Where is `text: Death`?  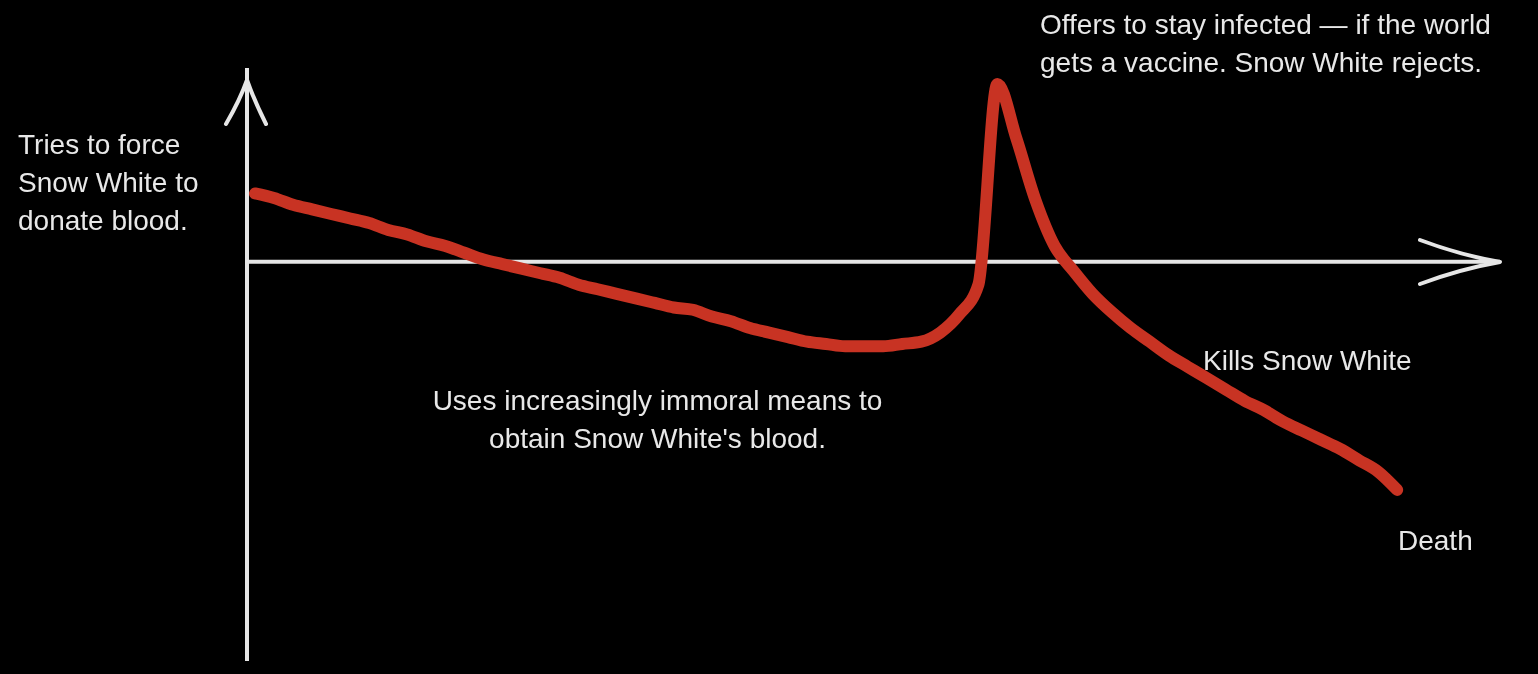
text: Death is located at coordinates (1436, 541).